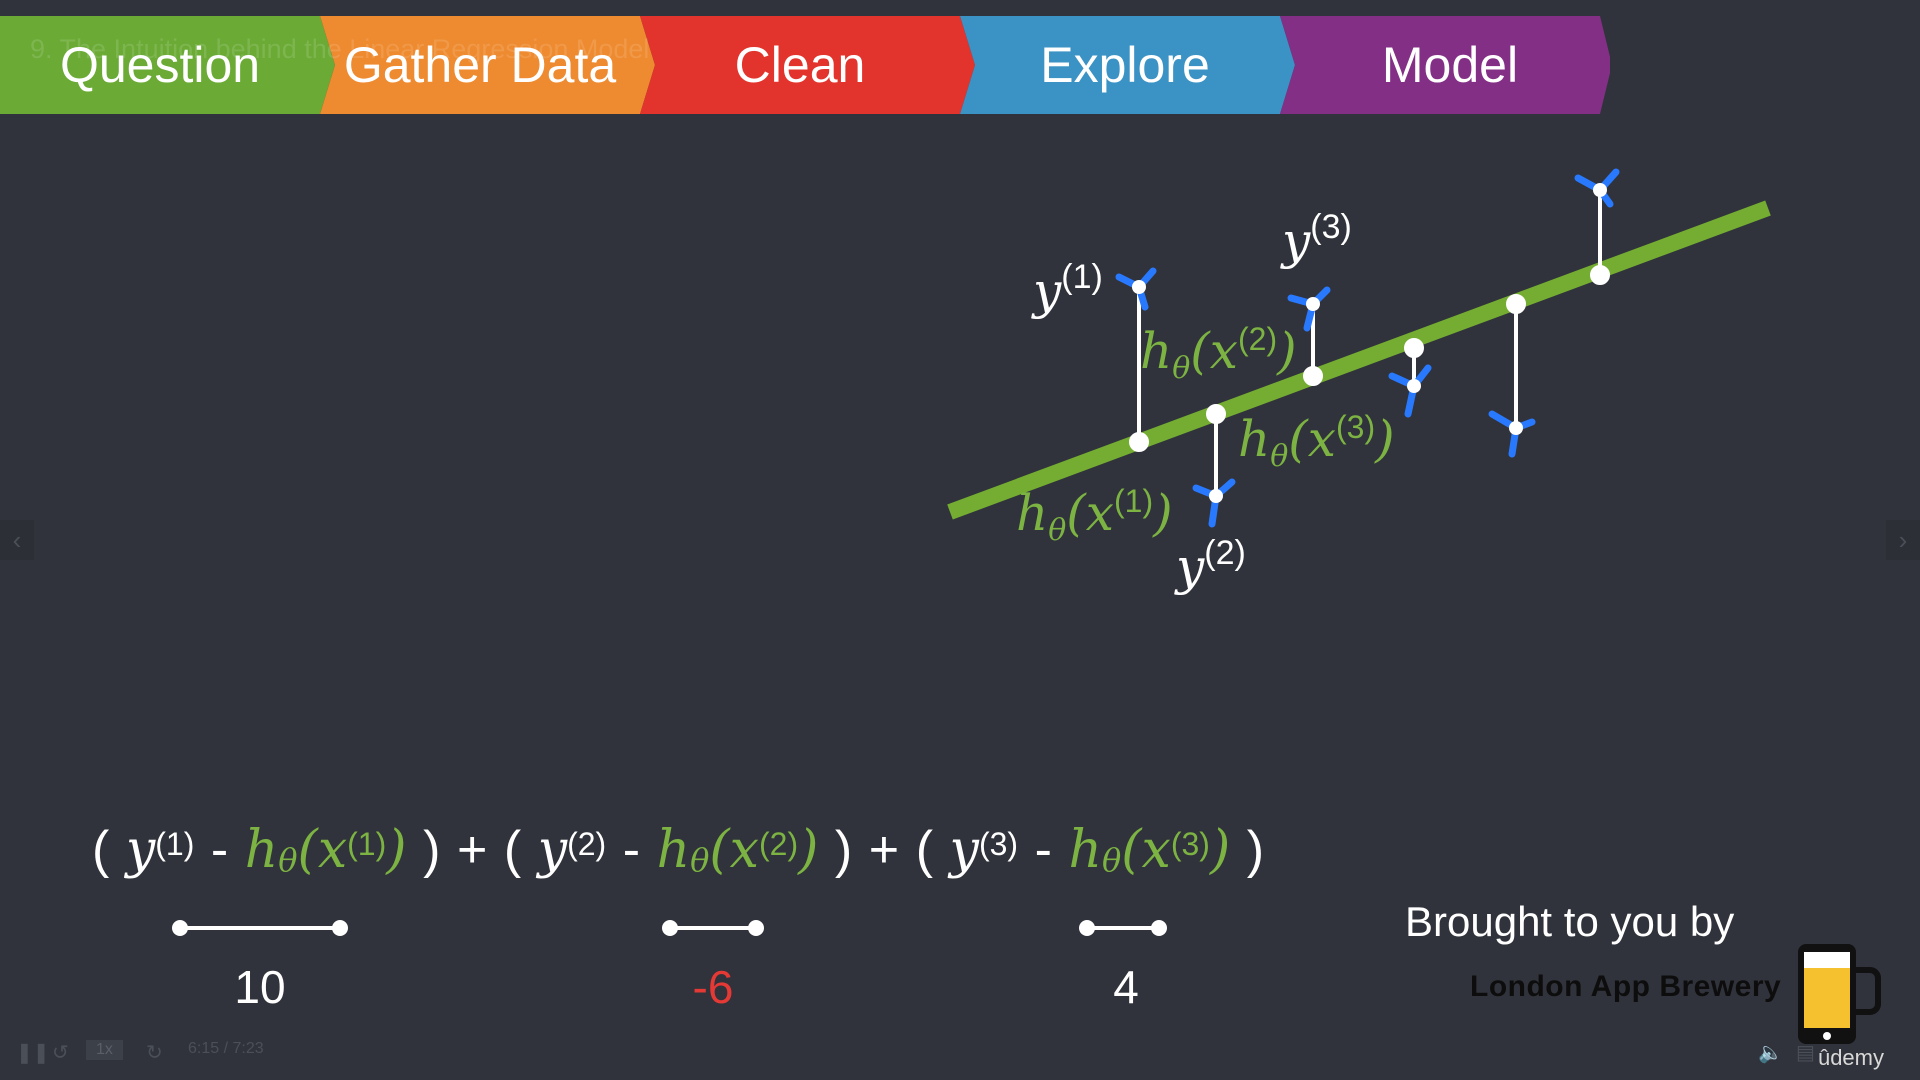 The width and height of the screenshot is (1920, 1080). I want to click on label-y1: y(1), so click(1067, 289).